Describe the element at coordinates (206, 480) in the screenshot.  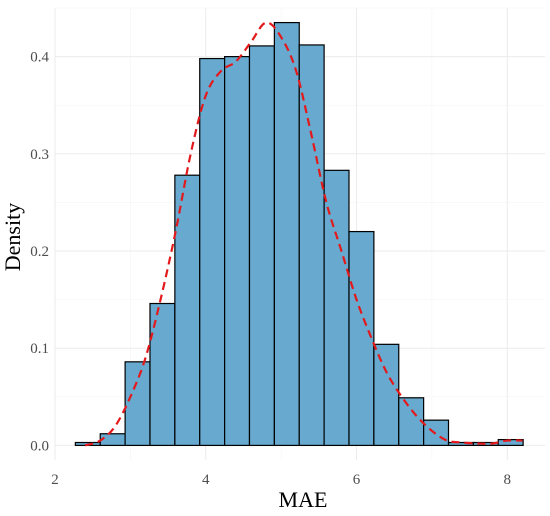
I see `x-tick-label: 4` at that location.